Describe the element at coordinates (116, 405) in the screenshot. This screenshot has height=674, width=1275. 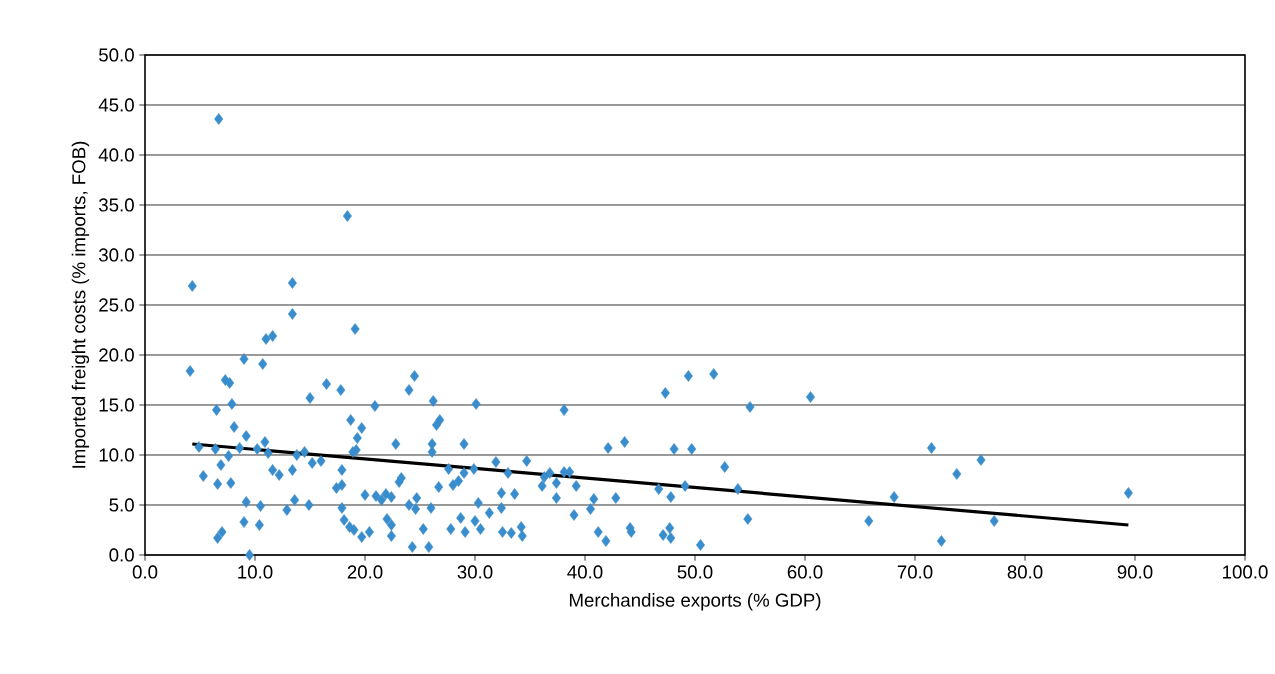
I see `y-tick-label: 15.0` at that location.